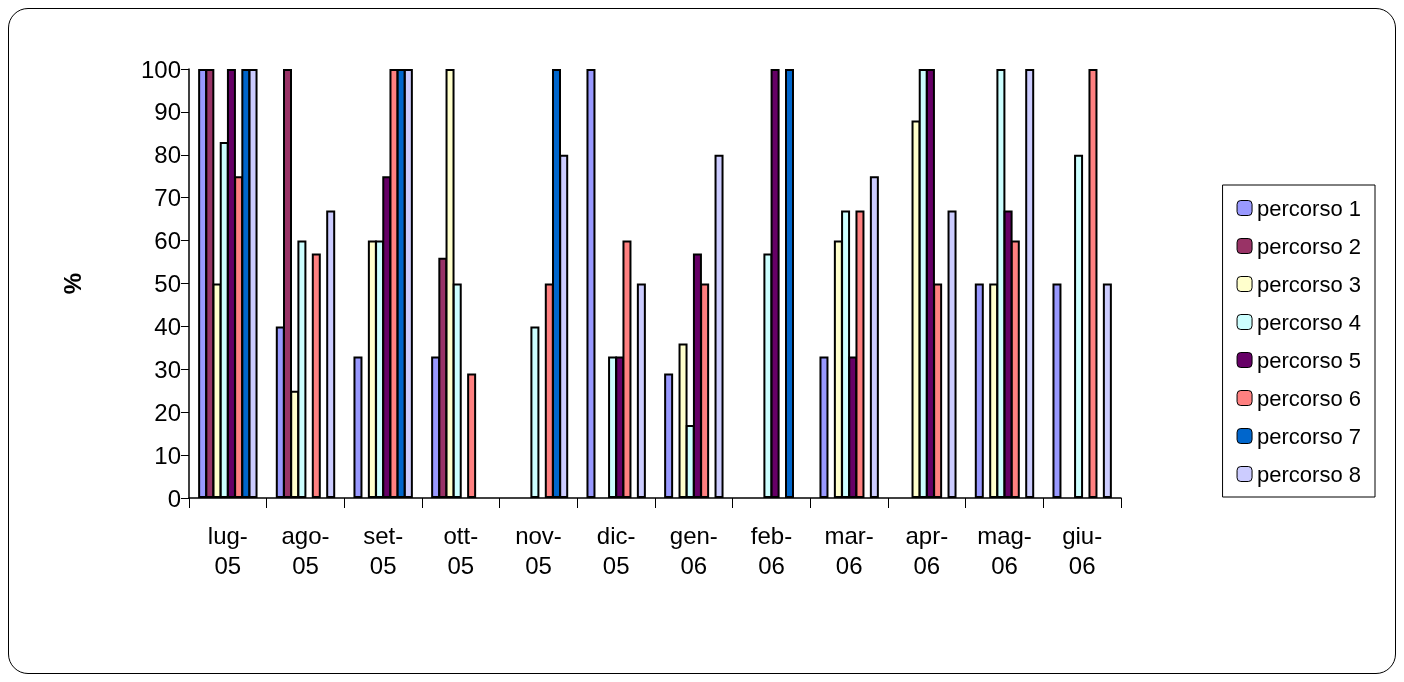 Image resolution: width=1404 pixels, height=682 pixels. I want to click on legend-label: percorso 8, so click(1309, 474).